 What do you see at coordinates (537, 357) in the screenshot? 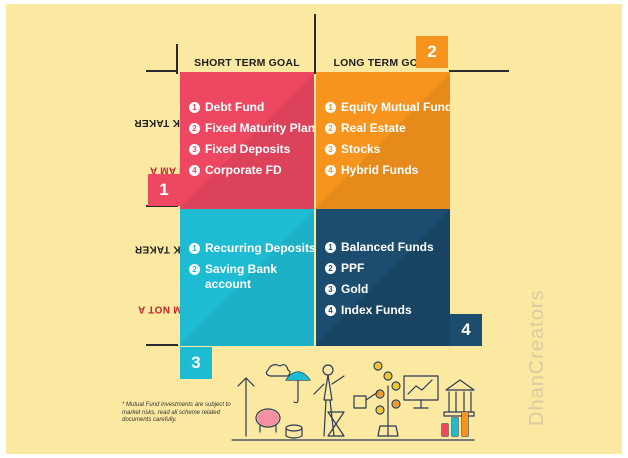
I see `brand-watermark: DhanCreators` at bounding box center [537, 357].